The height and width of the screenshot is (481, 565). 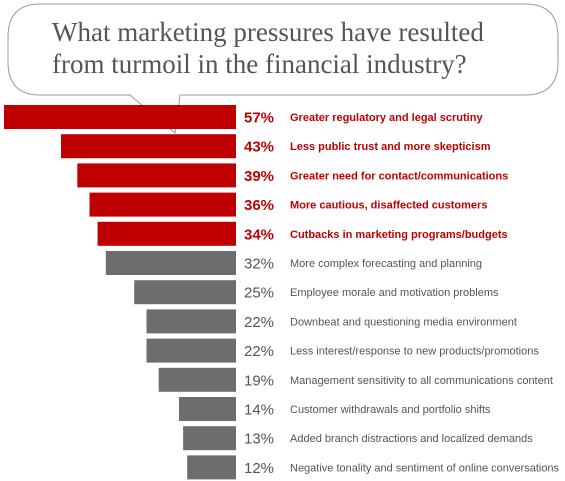 I want to click on value-label-3: 39%, so click(x=259, y=176).